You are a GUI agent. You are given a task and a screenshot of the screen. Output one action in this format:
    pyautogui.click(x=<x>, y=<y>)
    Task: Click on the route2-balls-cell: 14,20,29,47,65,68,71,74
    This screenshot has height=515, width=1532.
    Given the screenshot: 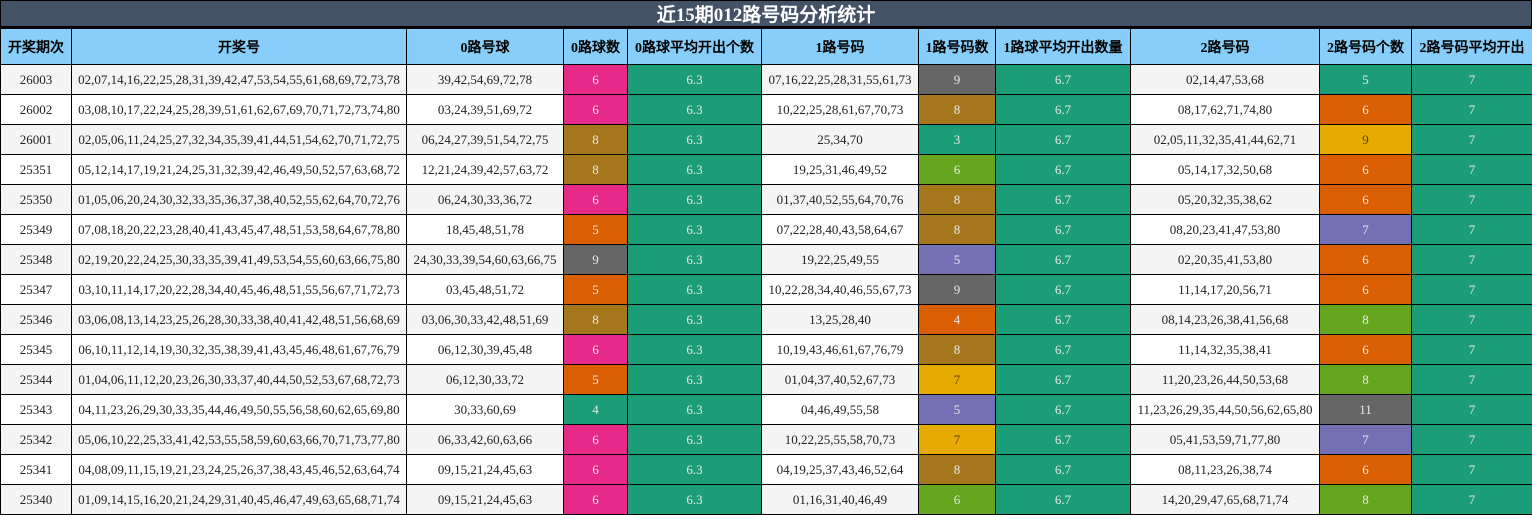 What is the action you would take?
    pyautogui.click(x=1225, y=499)
    